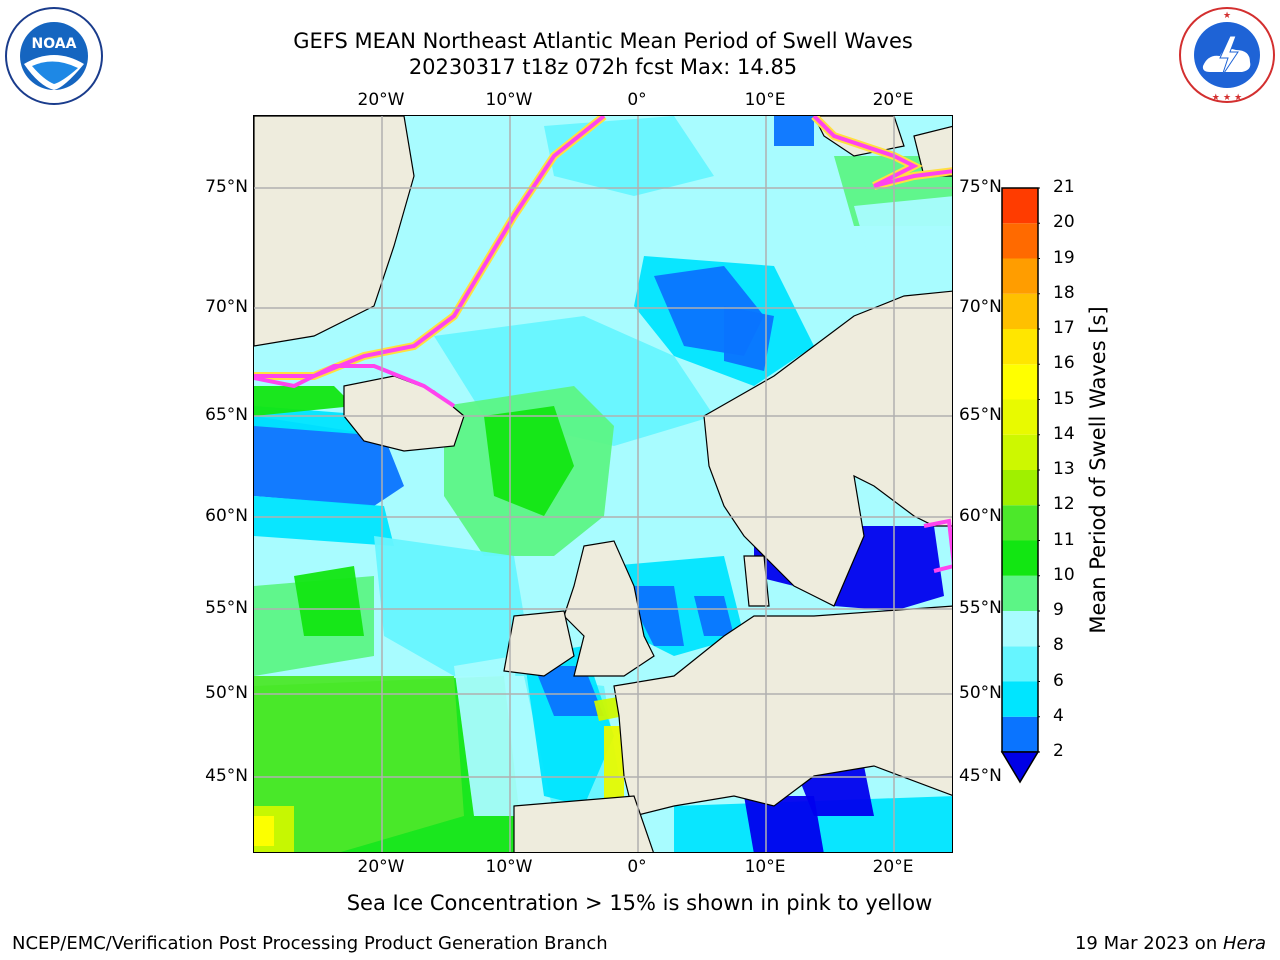  What do you see at coordinates (637, 867) in the screenshot?
I see `lon-tick-bottom: 0°` at bounding box center [637, 867].